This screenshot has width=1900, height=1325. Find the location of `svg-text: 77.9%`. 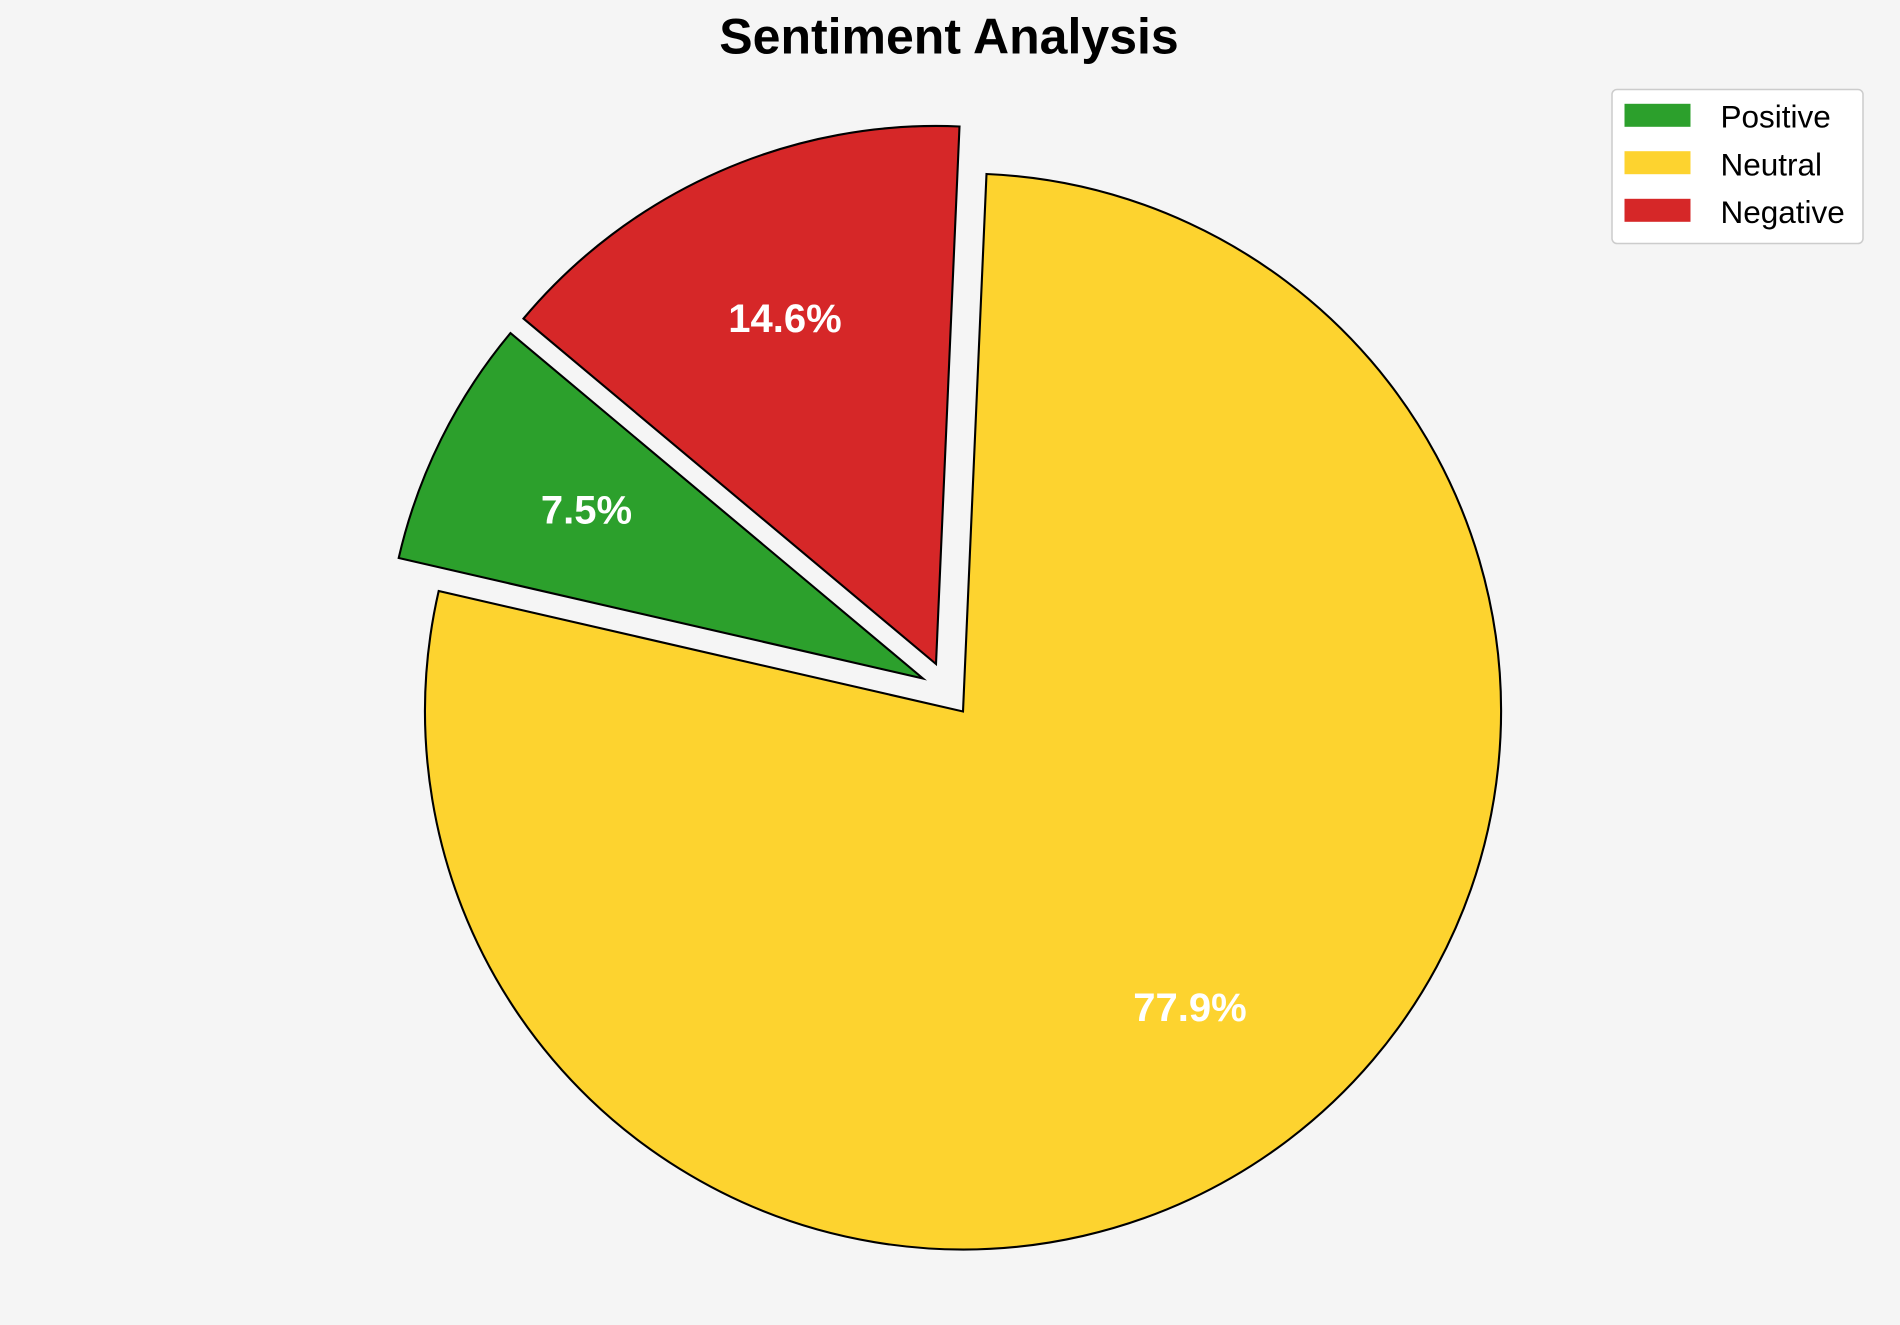

svg-text: 77.9% is located at coordinates (1189, 1008).